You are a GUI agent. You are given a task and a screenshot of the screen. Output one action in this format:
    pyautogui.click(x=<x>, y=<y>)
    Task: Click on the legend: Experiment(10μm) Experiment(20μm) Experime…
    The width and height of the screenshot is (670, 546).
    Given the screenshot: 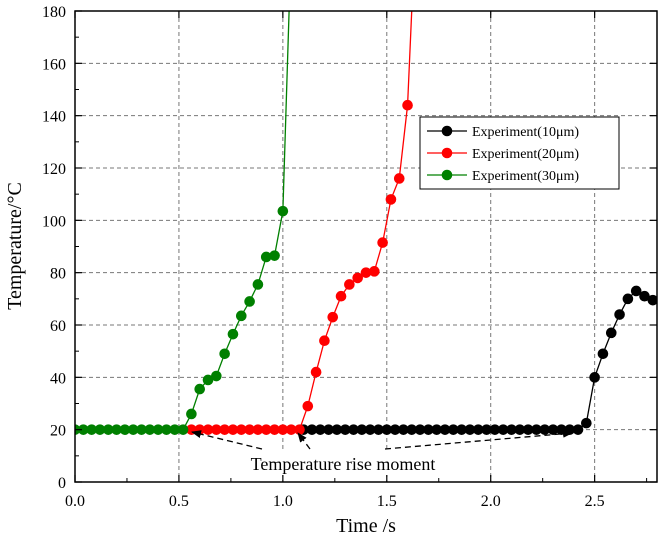 What is the action you would take?
    pyautogui.click(x=519, y=153)
    